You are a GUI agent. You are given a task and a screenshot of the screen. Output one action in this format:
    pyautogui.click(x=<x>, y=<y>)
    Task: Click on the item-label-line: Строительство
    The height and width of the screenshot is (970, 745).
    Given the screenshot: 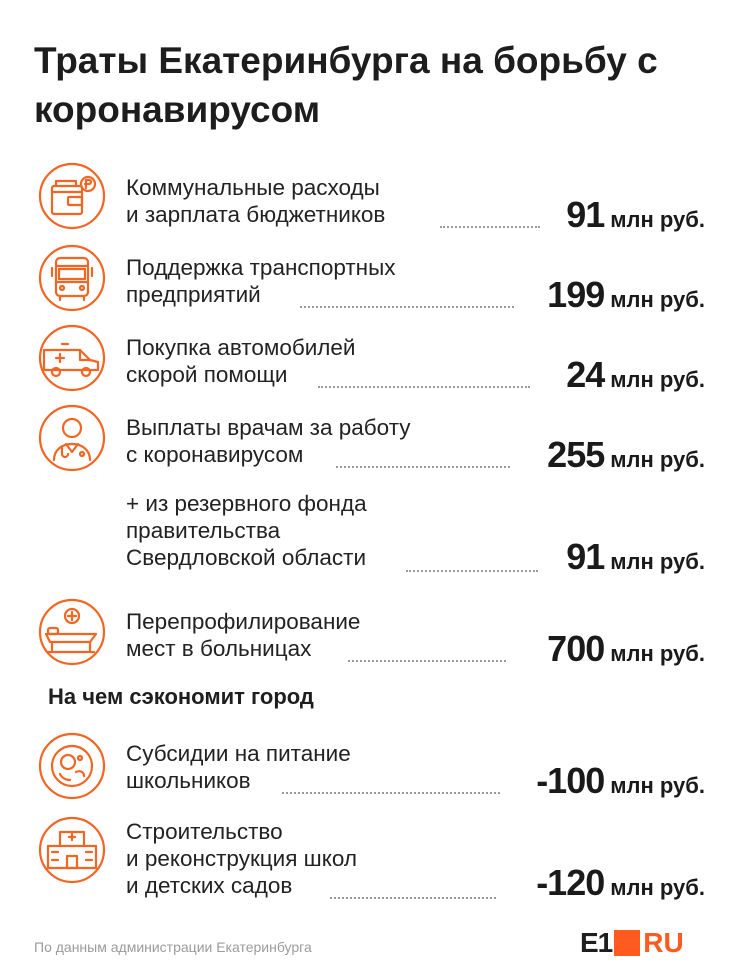 What is the action you would take?
    pyautogui.click(x=204, y=831)
    